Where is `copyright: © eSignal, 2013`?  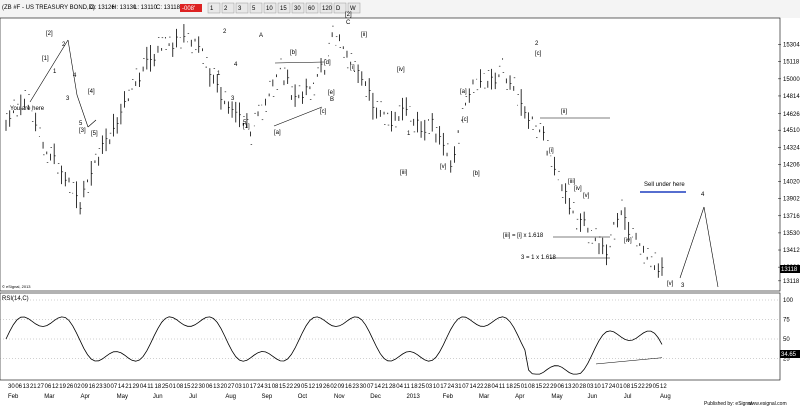 copyright: © eSignal, 2013 is located at coordinates (16, 286).